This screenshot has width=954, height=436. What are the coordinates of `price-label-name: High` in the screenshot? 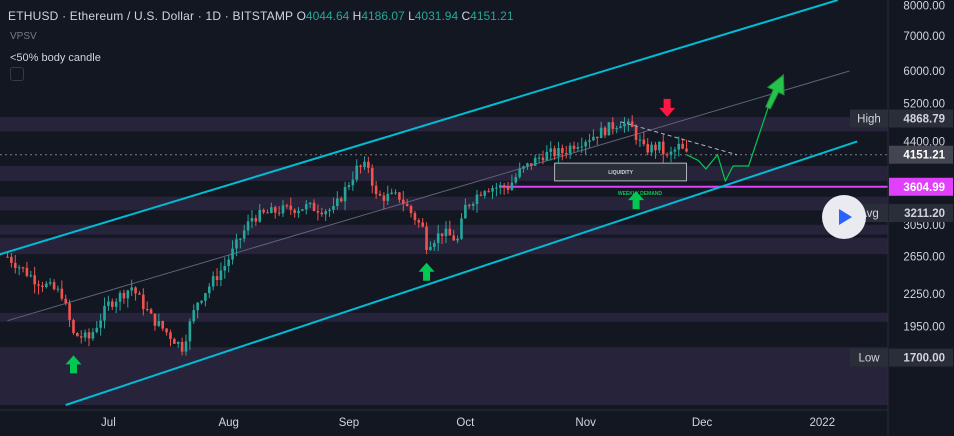 It's located at (869, 119).